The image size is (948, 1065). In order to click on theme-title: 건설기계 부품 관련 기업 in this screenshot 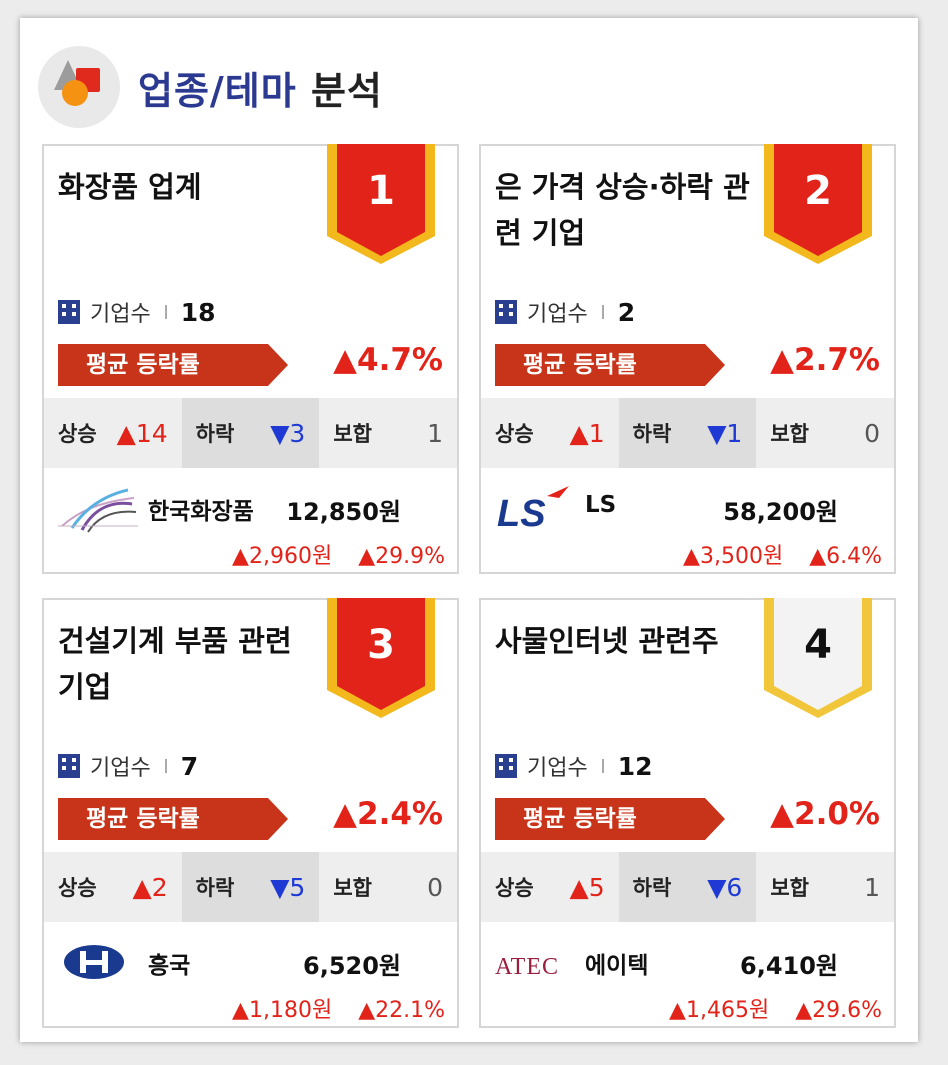, I will do `click(175, 664)`.